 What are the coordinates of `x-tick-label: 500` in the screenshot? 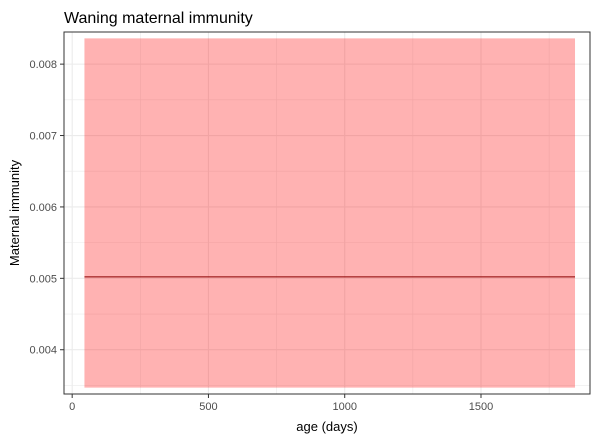 It's located at (208, 407).